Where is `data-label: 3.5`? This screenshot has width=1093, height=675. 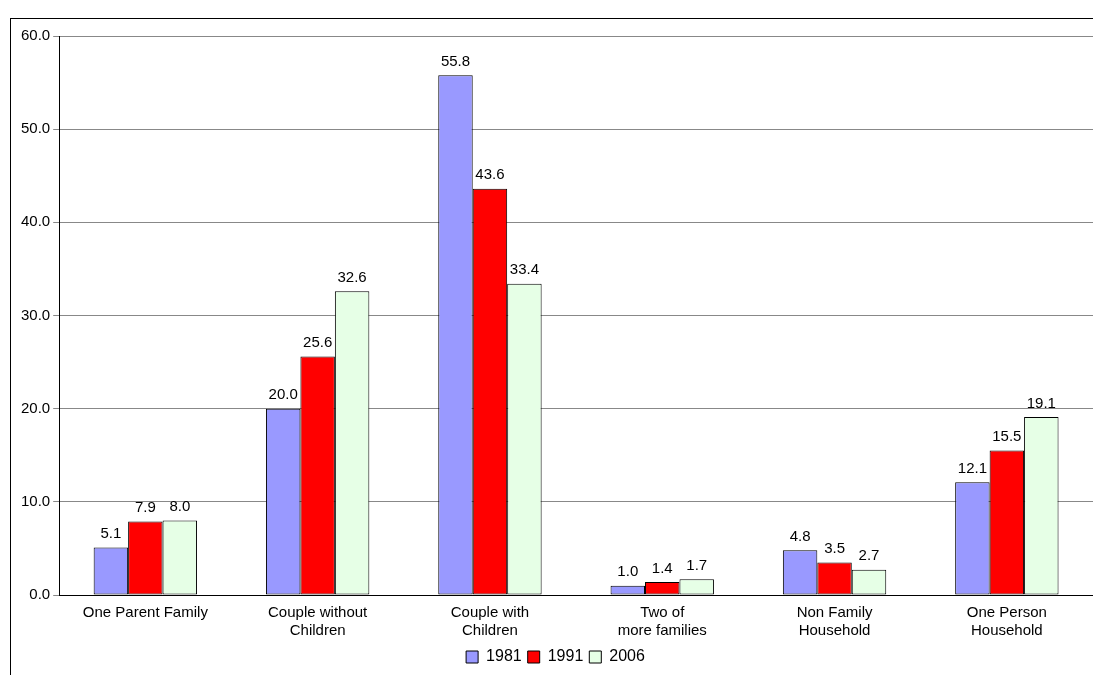 data-label: 3.5 is located at coordinates (834, 548).